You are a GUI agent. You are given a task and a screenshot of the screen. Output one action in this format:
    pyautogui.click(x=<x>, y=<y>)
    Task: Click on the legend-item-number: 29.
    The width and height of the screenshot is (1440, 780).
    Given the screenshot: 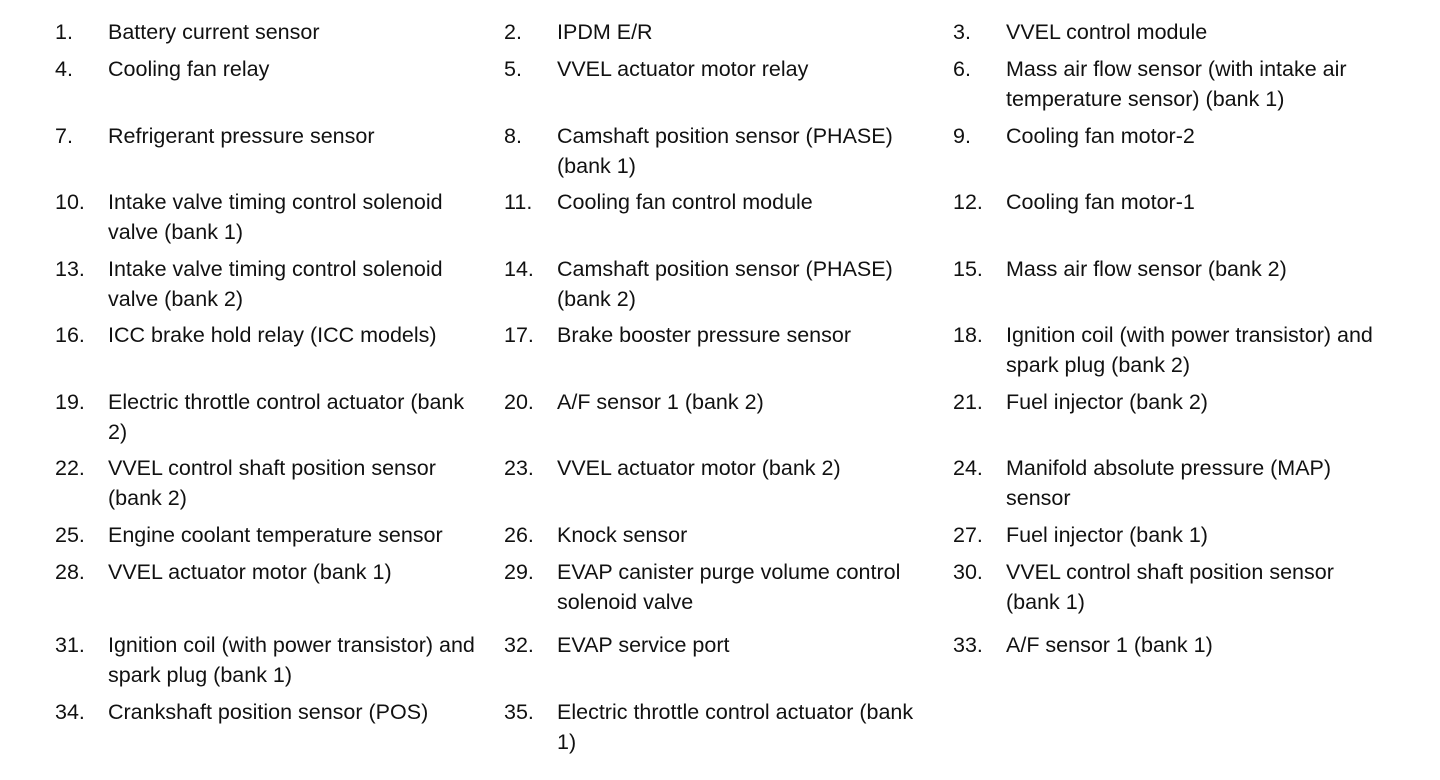 What is the action you would take?
    pyautogui.click(x=519, y=572)
    